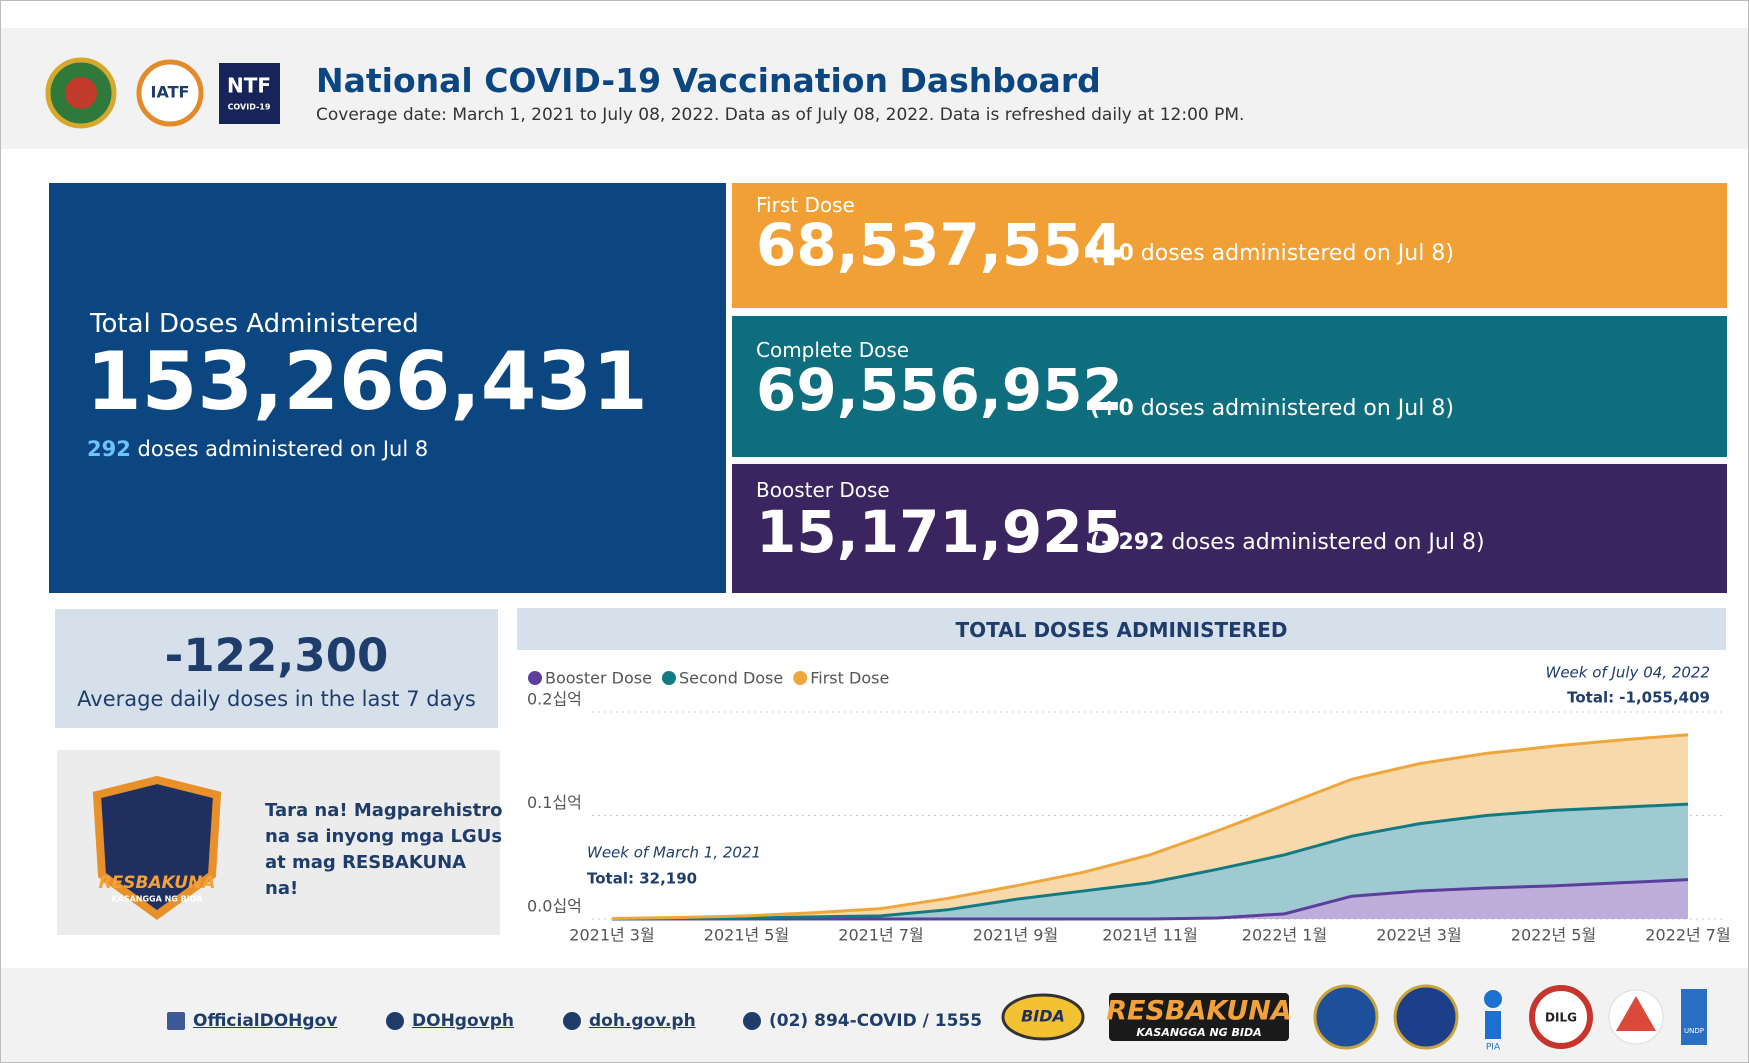  Describe the element at coordinates (554, 699) in the screenshot. I see `y-tick-label: 0.2십억` at that location.